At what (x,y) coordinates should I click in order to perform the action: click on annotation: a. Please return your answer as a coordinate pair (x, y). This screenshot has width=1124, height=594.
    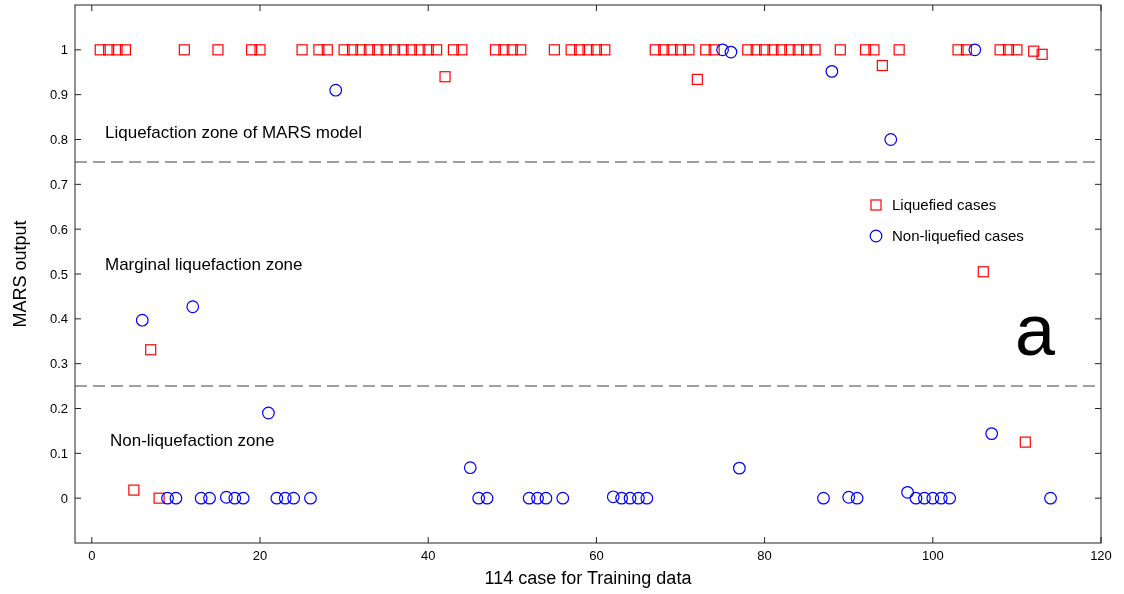
    Looking at the image, I should click on (1035, 330).